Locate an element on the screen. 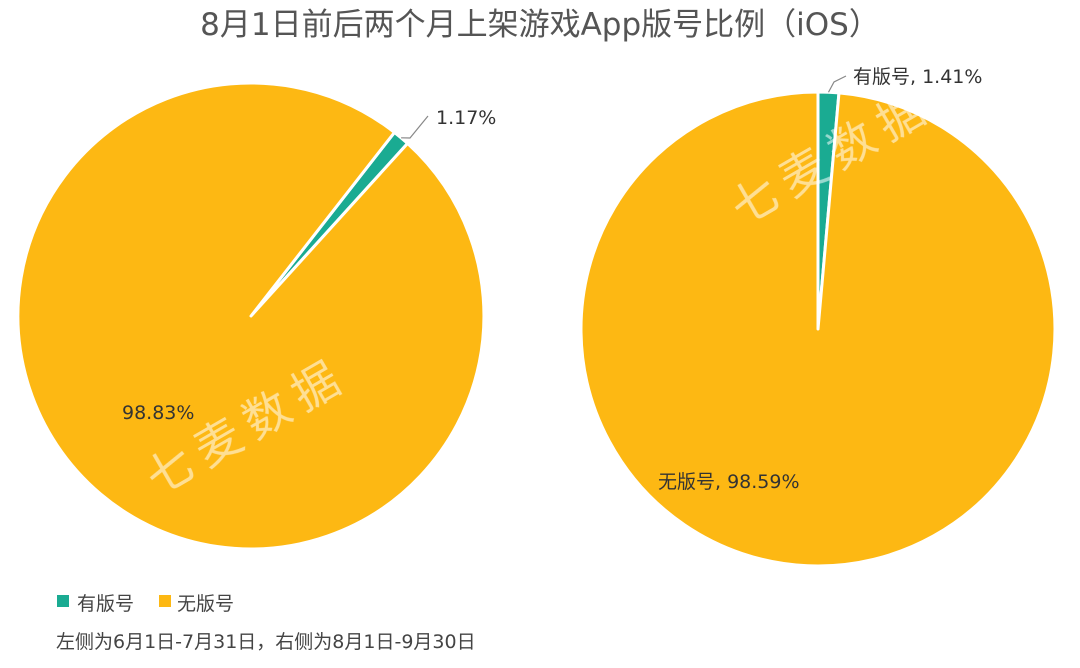  legend: 有版号 无版号 is located at coordinates (145, 604).